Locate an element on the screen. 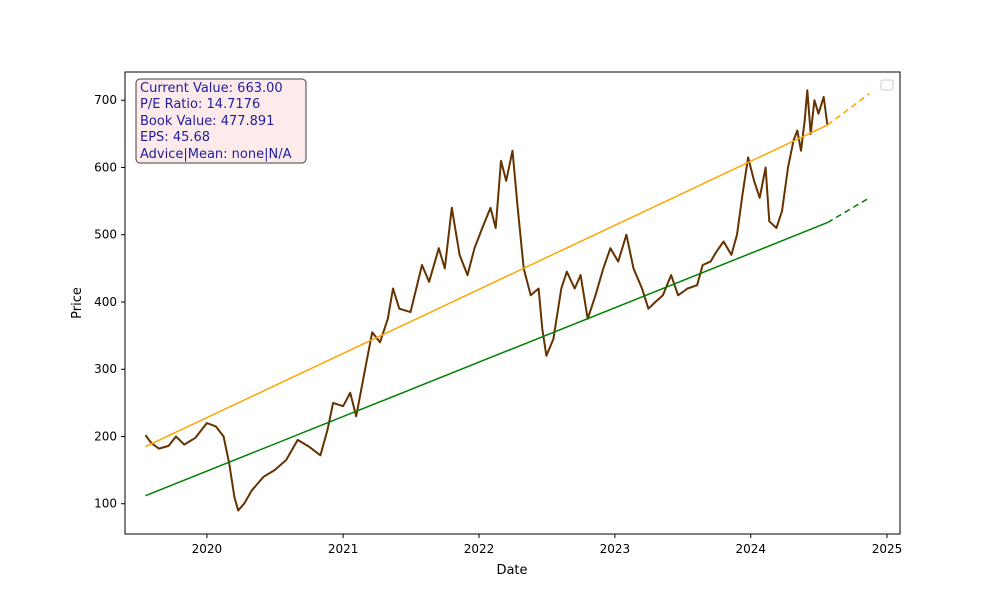 This screenshot has width=1000, height=600. info-eps: EPS: 45.68 is located at coordinates (175, 137).